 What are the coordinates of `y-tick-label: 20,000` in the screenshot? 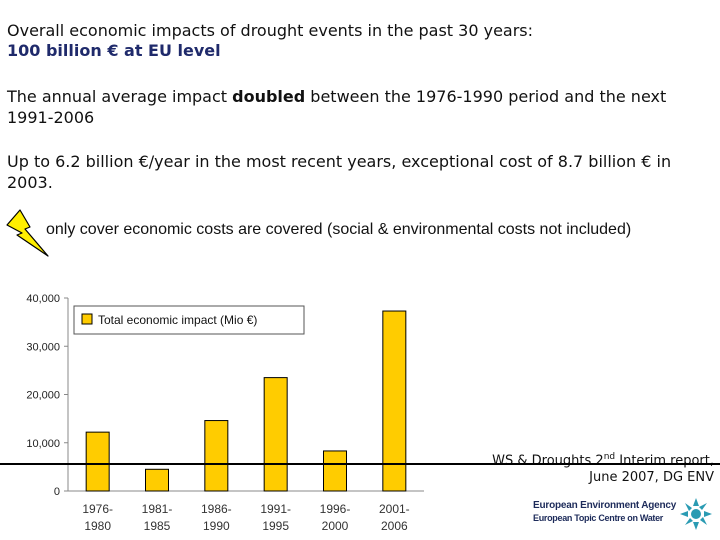 It's located at (43, 396).